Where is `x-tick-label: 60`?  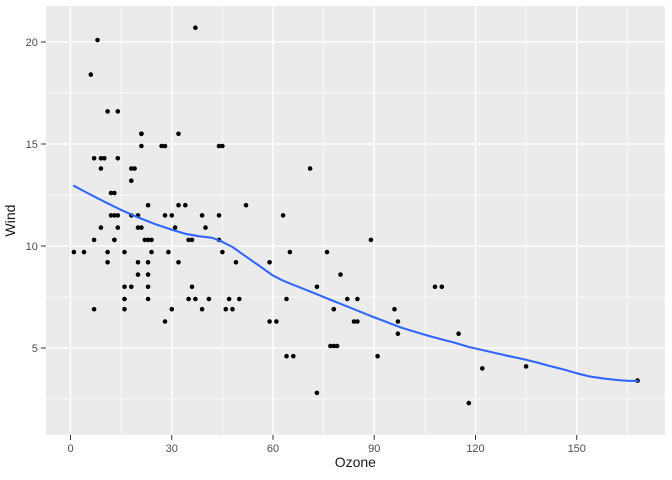 x-tick-label: 60 is located at coordinates (273, 449).